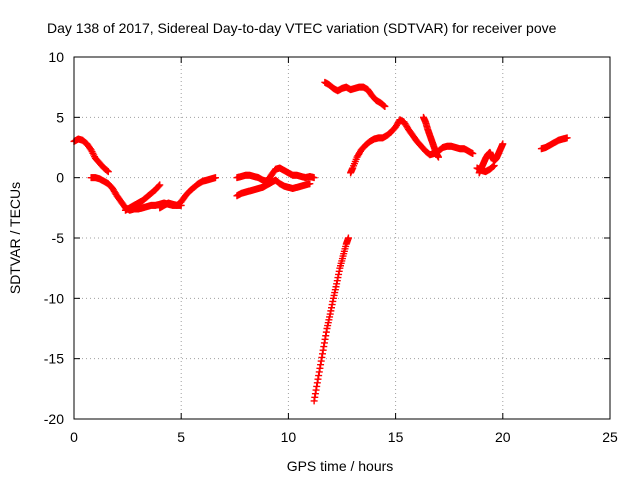 The image size is (640, 480). What do you see at coordinates (56, 57) in the screenshot?
I see `y-tick-label: 10` at bounding box center [56, 57].